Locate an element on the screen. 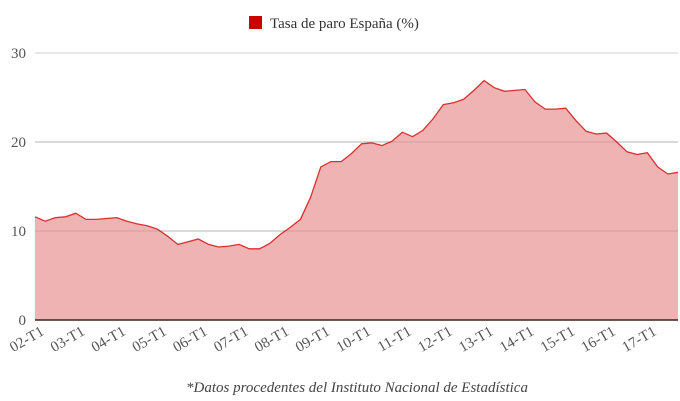  x-tick-label: 07-T1 is located at coordinates (231, 340).